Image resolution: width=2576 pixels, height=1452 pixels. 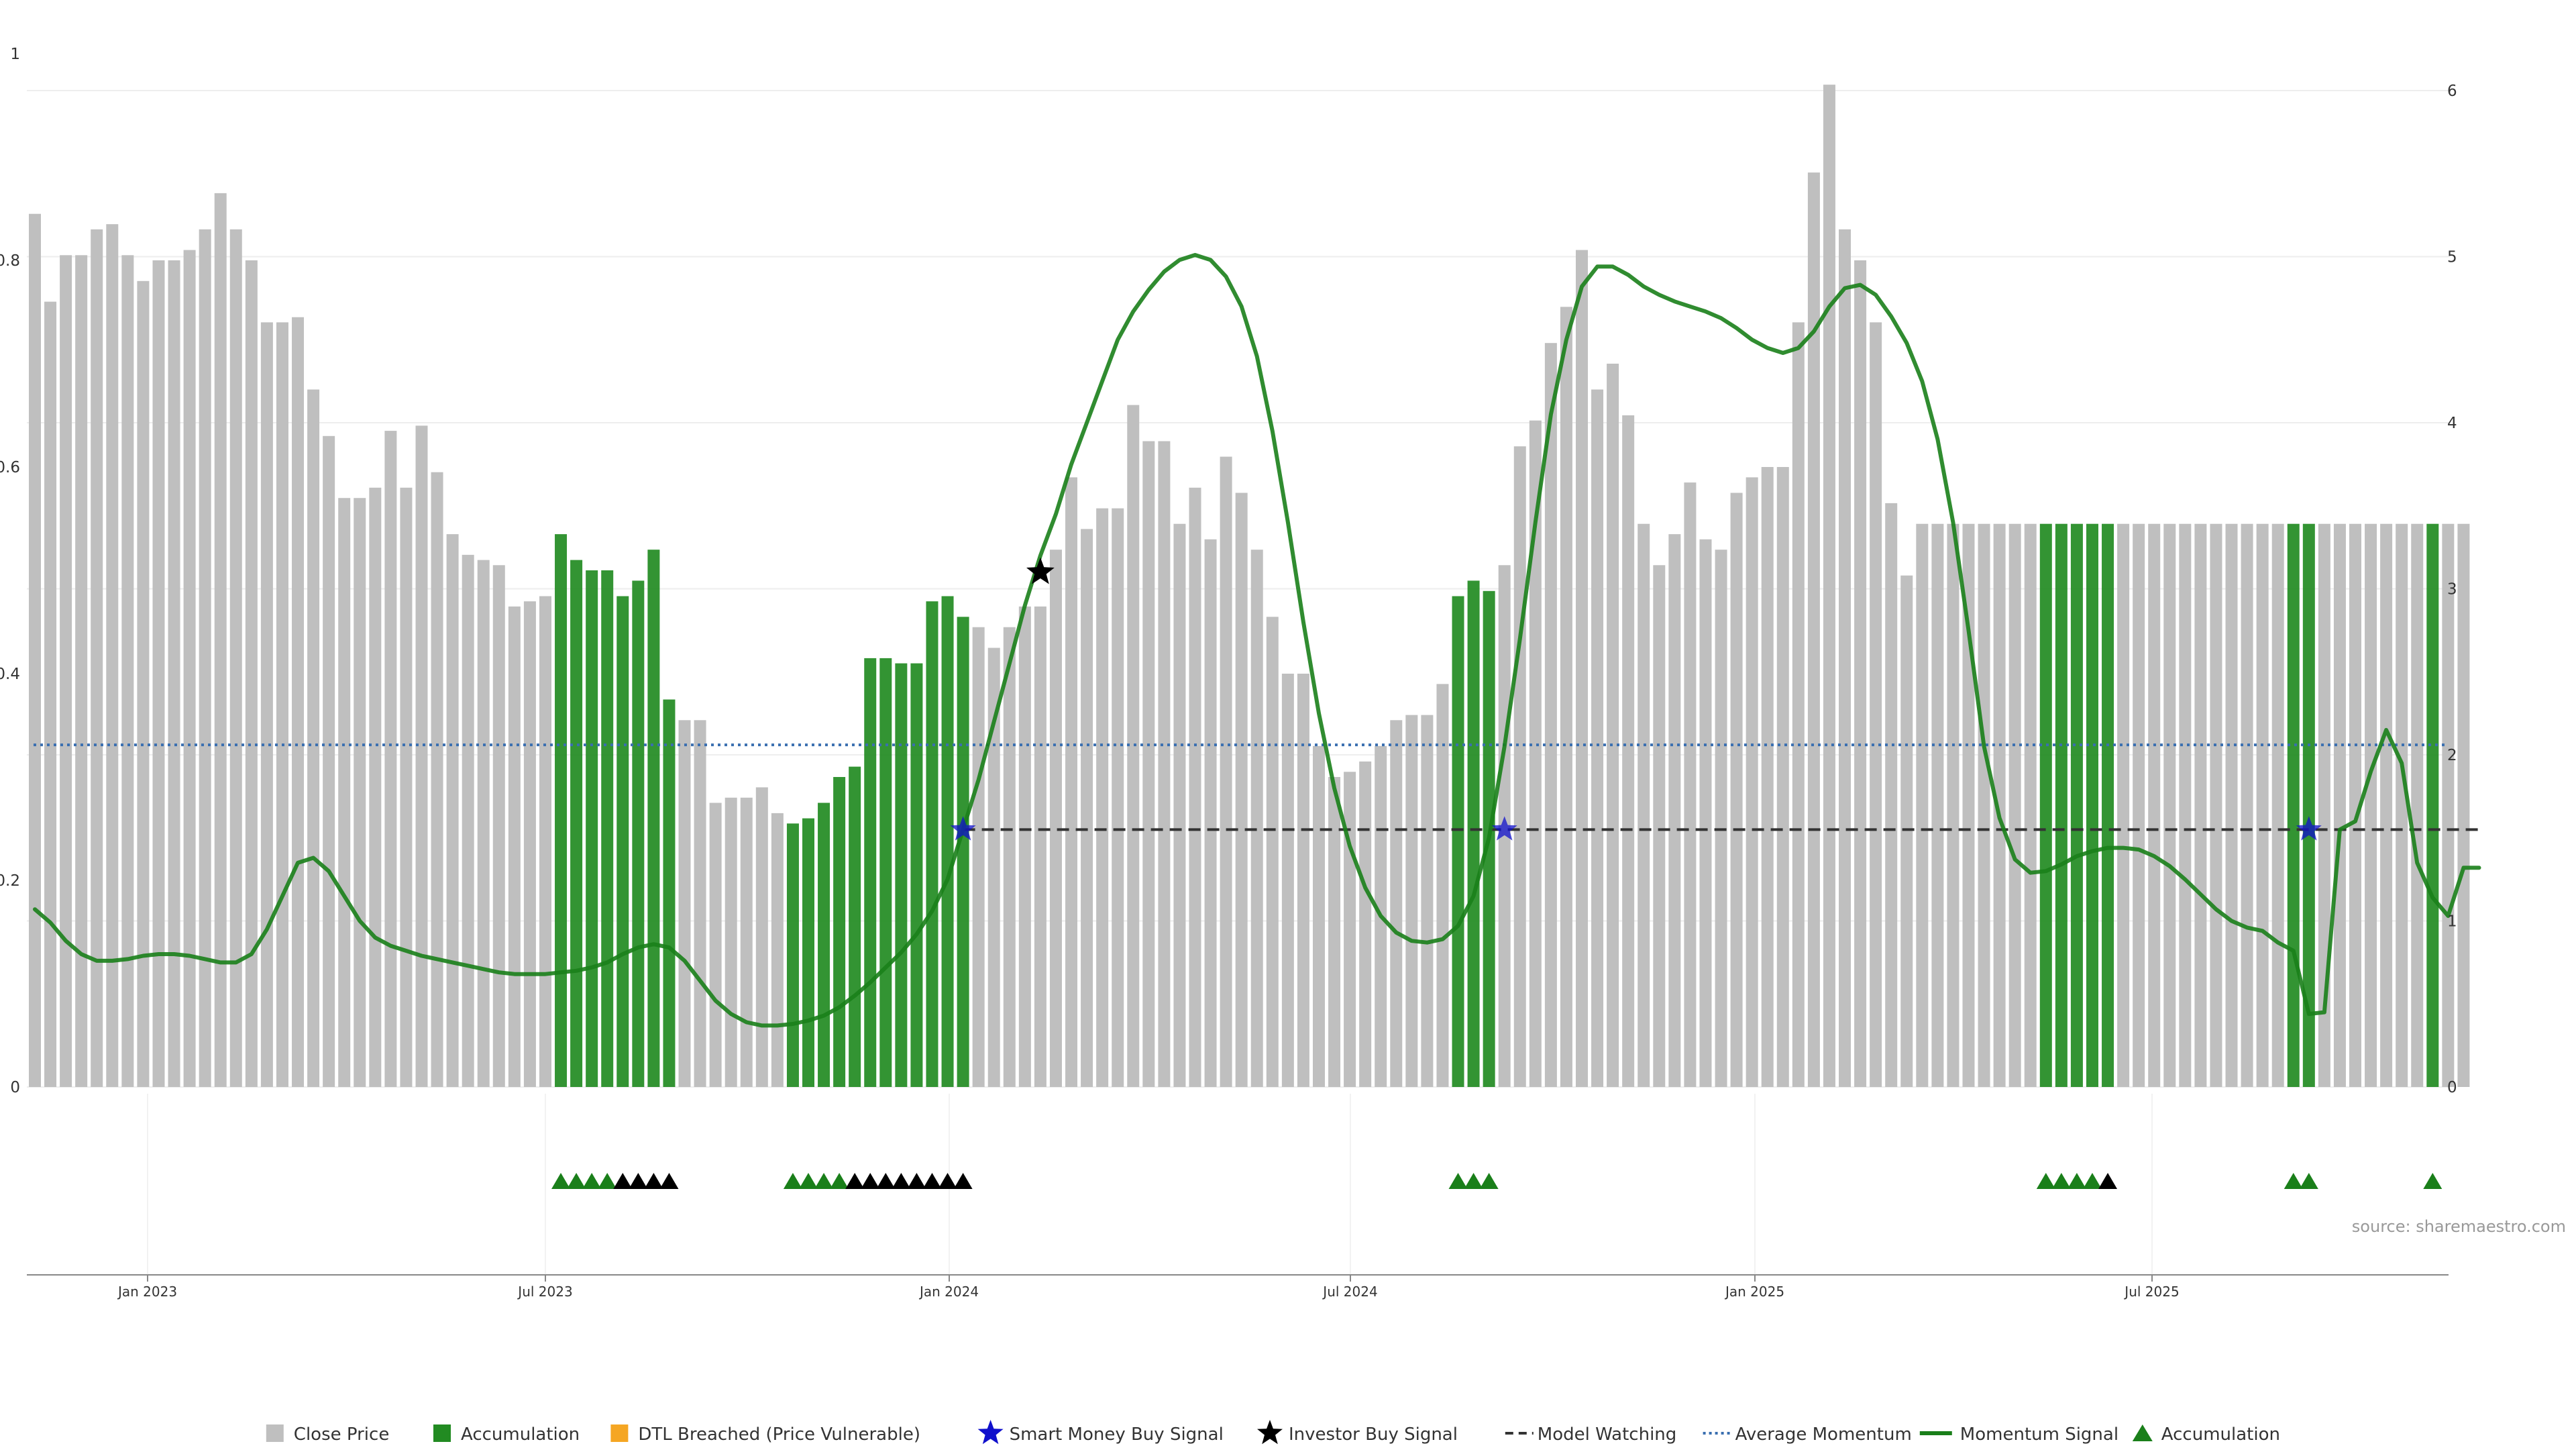 I want to click on smart-money-buy-star, so click(x=2309, y=829).